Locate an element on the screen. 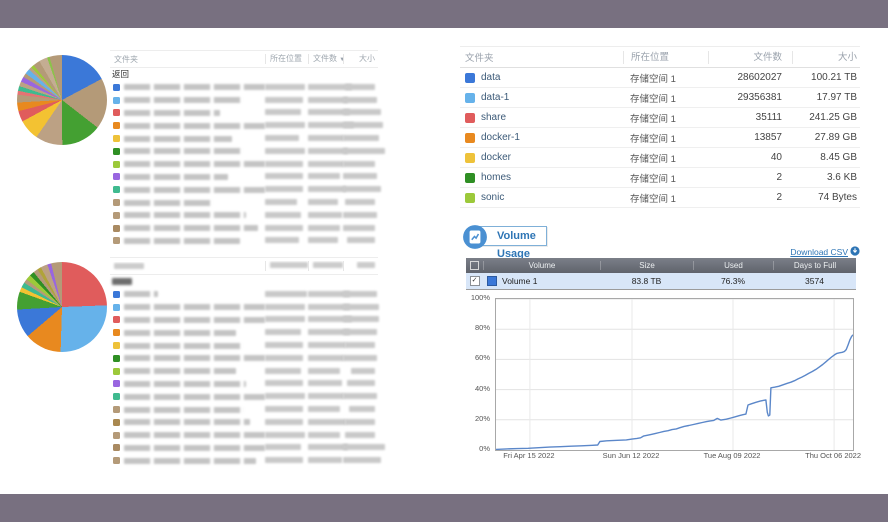 This screenshot has height=522, width=888. pie-chart-top is located at coordinates (62, 100).